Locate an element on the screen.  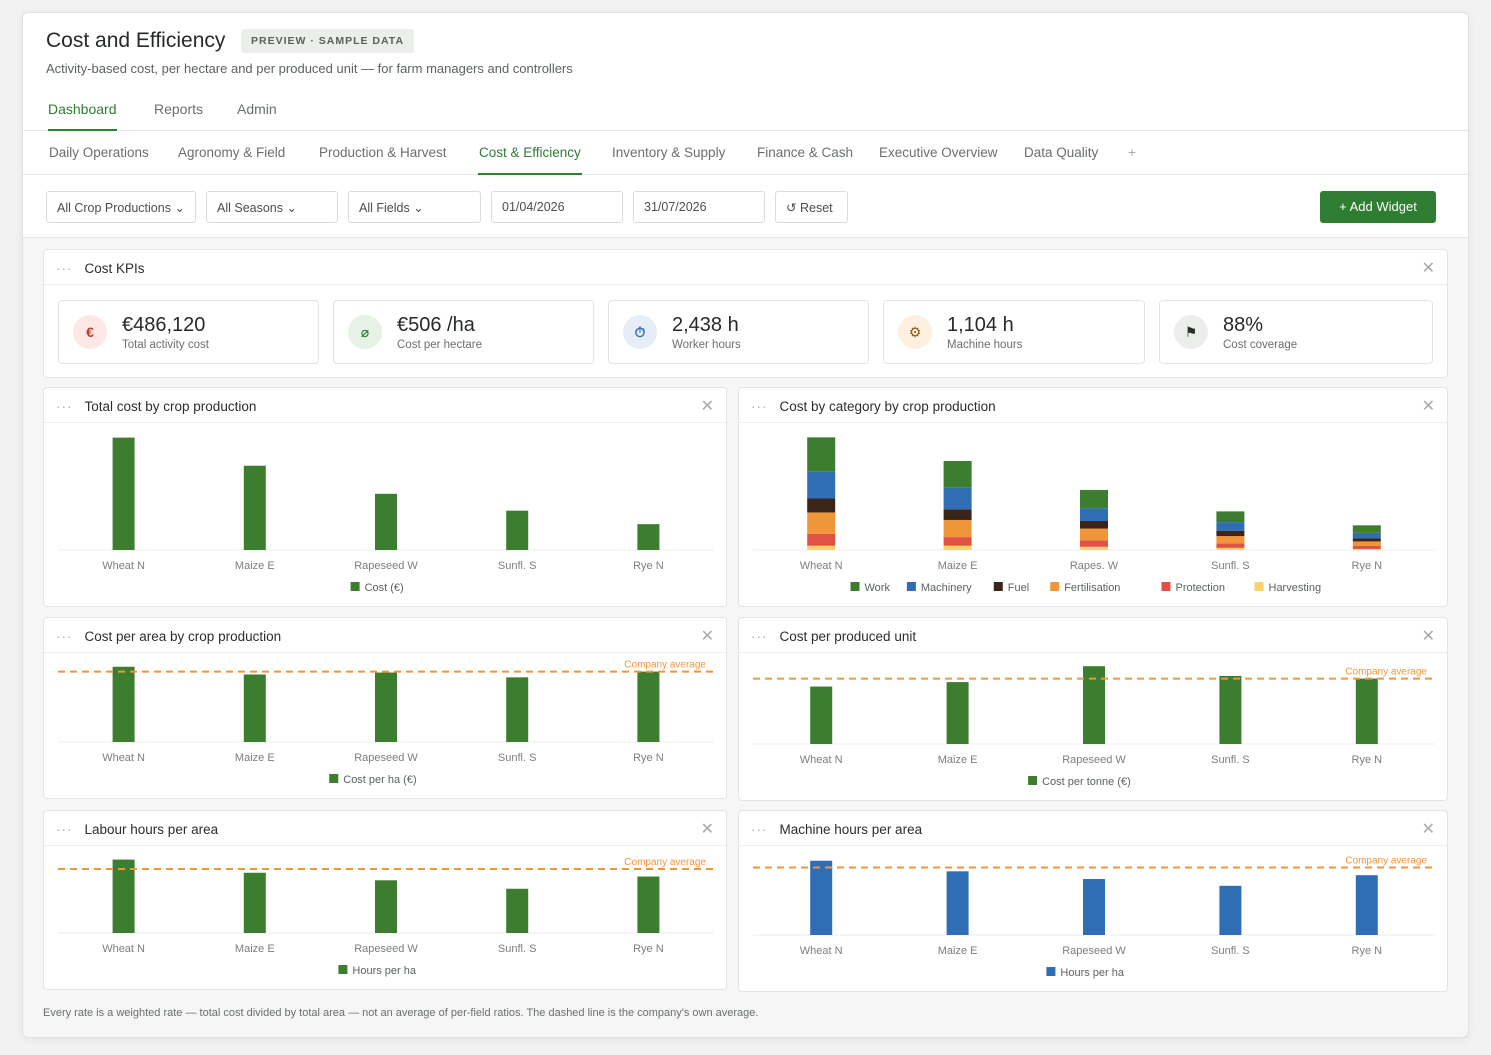
subtab-cost-efficiency: Cost & Efficiency is located at coordinates (530, 160).